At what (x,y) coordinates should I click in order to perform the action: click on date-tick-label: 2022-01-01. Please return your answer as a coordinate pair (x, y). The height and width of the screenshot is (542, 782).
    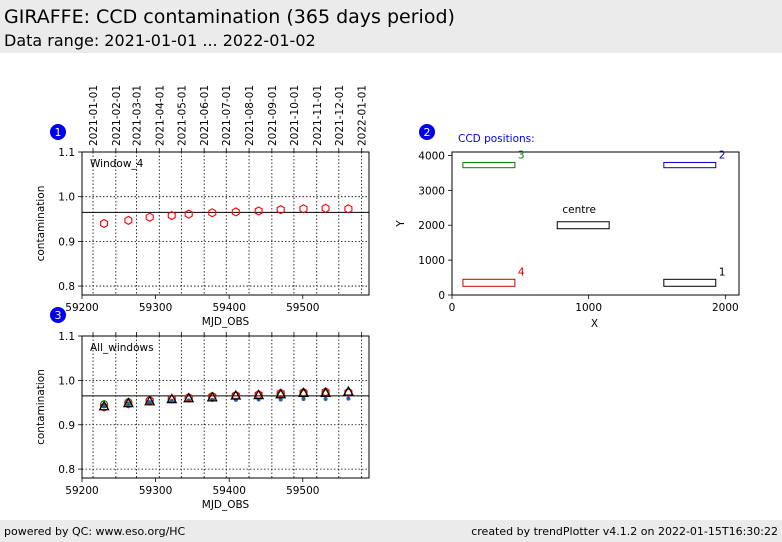
    Looking at the image, I should click on (363, 115).